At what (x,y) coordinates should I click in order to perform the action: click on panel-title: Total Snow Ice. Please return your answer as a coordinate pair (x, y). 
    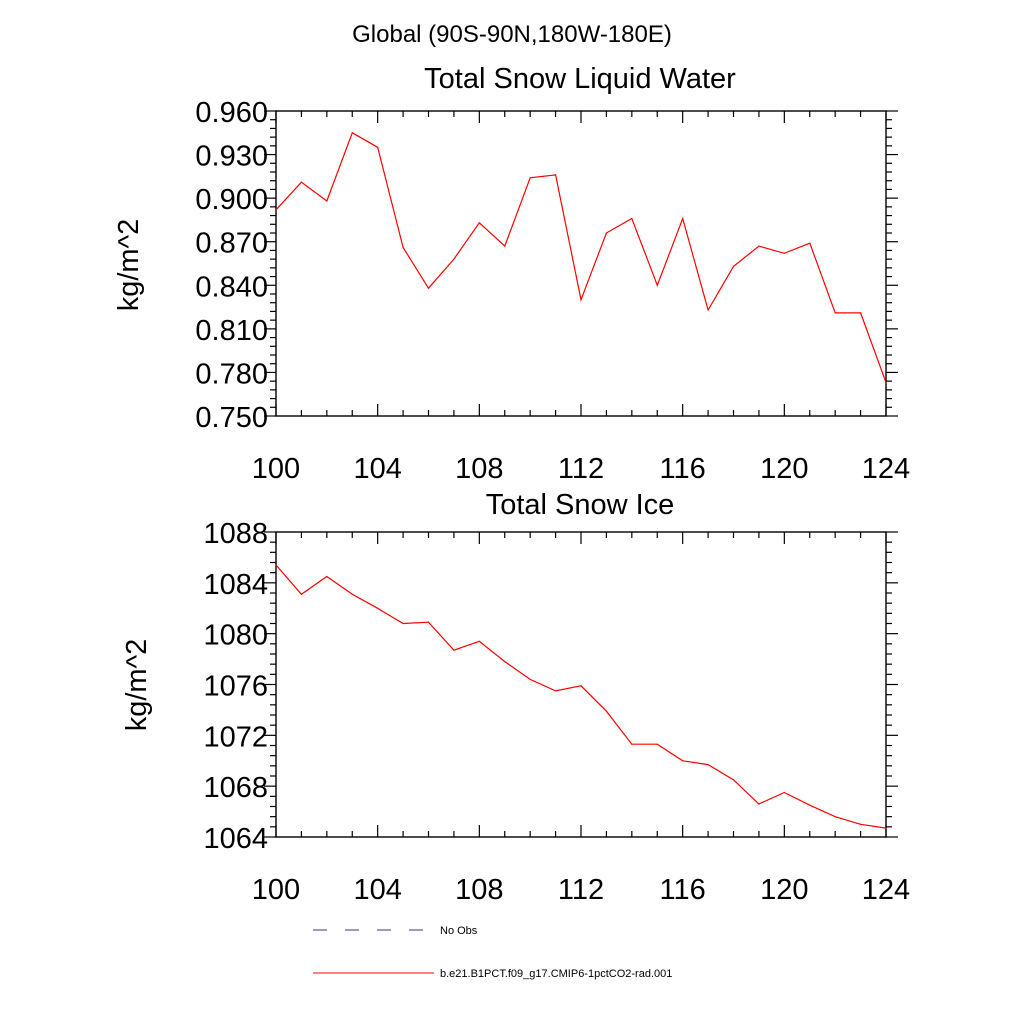
    Looking at the image, I should click on (580, 505).